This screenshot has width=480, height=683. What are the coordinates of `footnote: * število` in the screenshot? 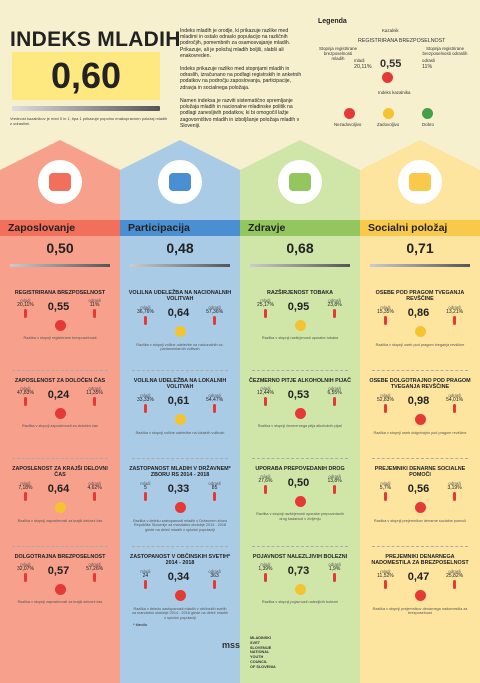 It's located at (140, 624).